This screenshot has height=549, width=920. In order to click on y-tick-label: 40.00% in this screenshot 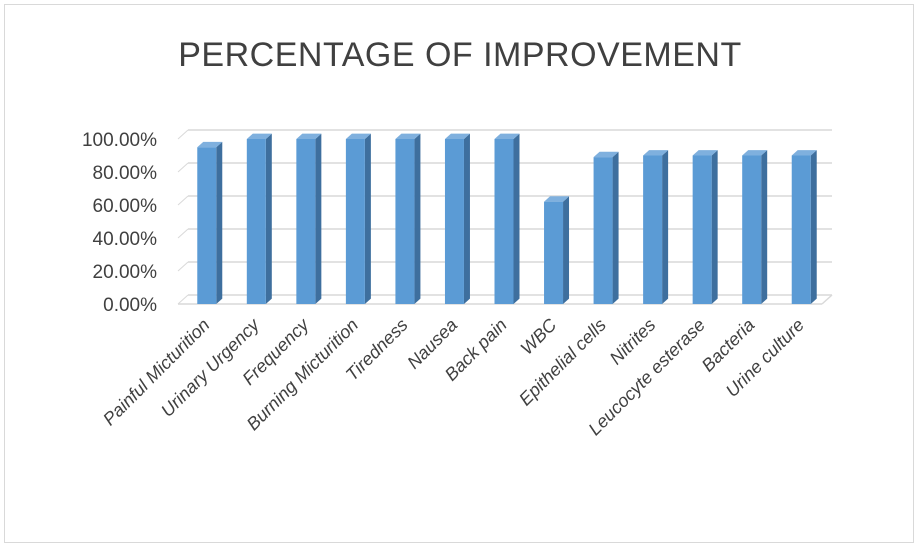, I will do `click(125, 239)`.